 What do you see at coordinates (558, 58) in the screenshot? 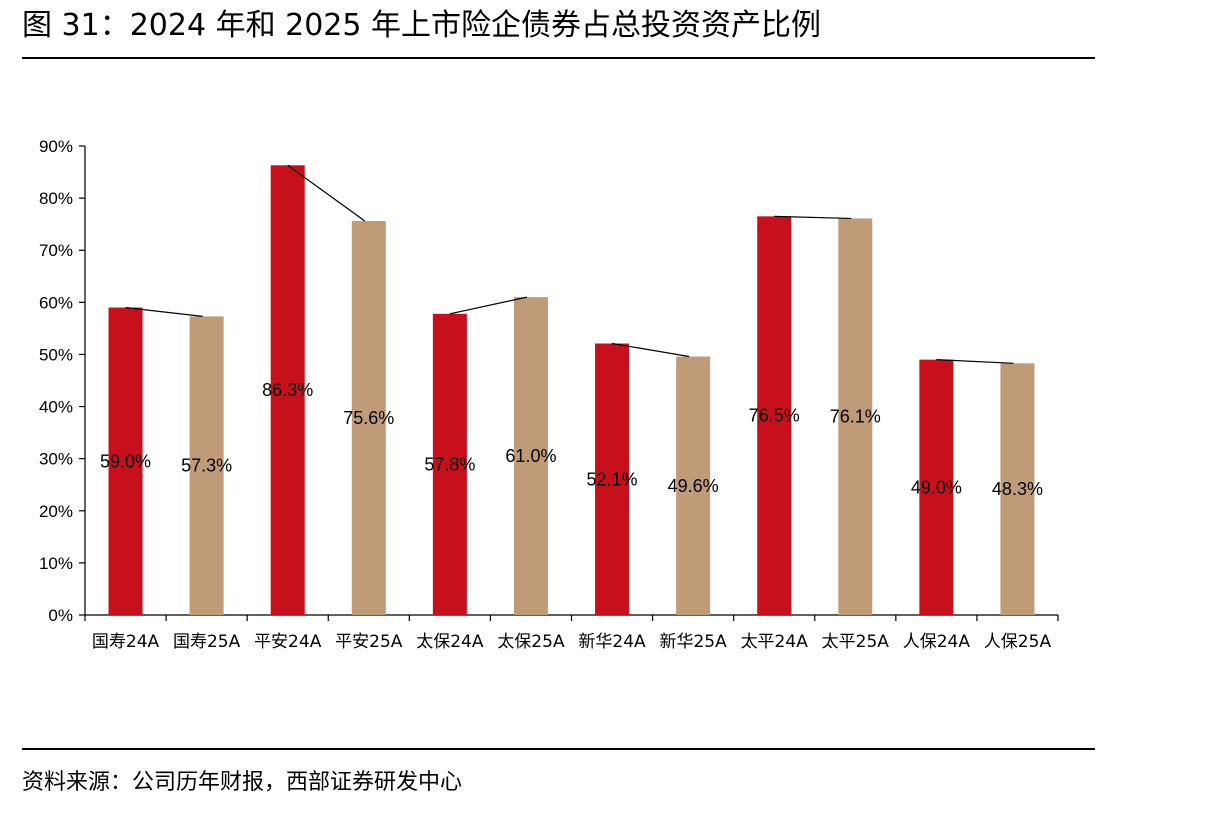
I see `top-rule` at bounding box center [558, 58].